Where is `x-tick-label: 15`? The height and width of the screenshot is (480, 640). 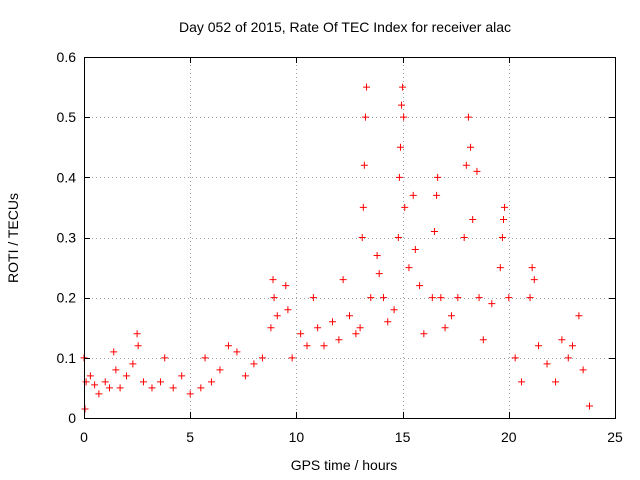 x-tick-label: 15 is located at coordinates (403, 437).